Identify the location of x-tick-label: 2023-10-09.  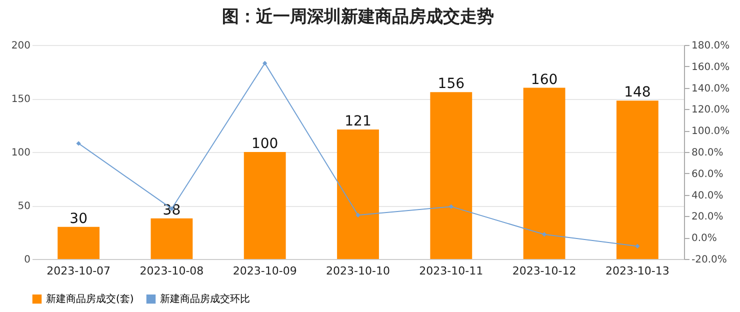
(264, 271).